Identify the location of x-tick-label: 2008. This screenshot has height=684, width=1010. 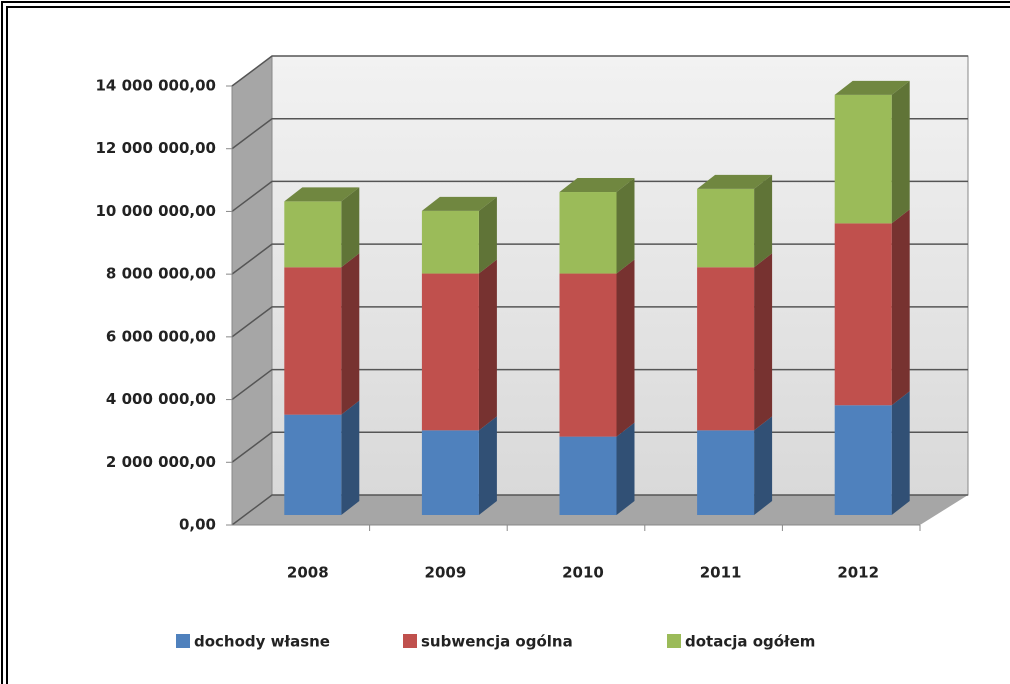
(308, 573).